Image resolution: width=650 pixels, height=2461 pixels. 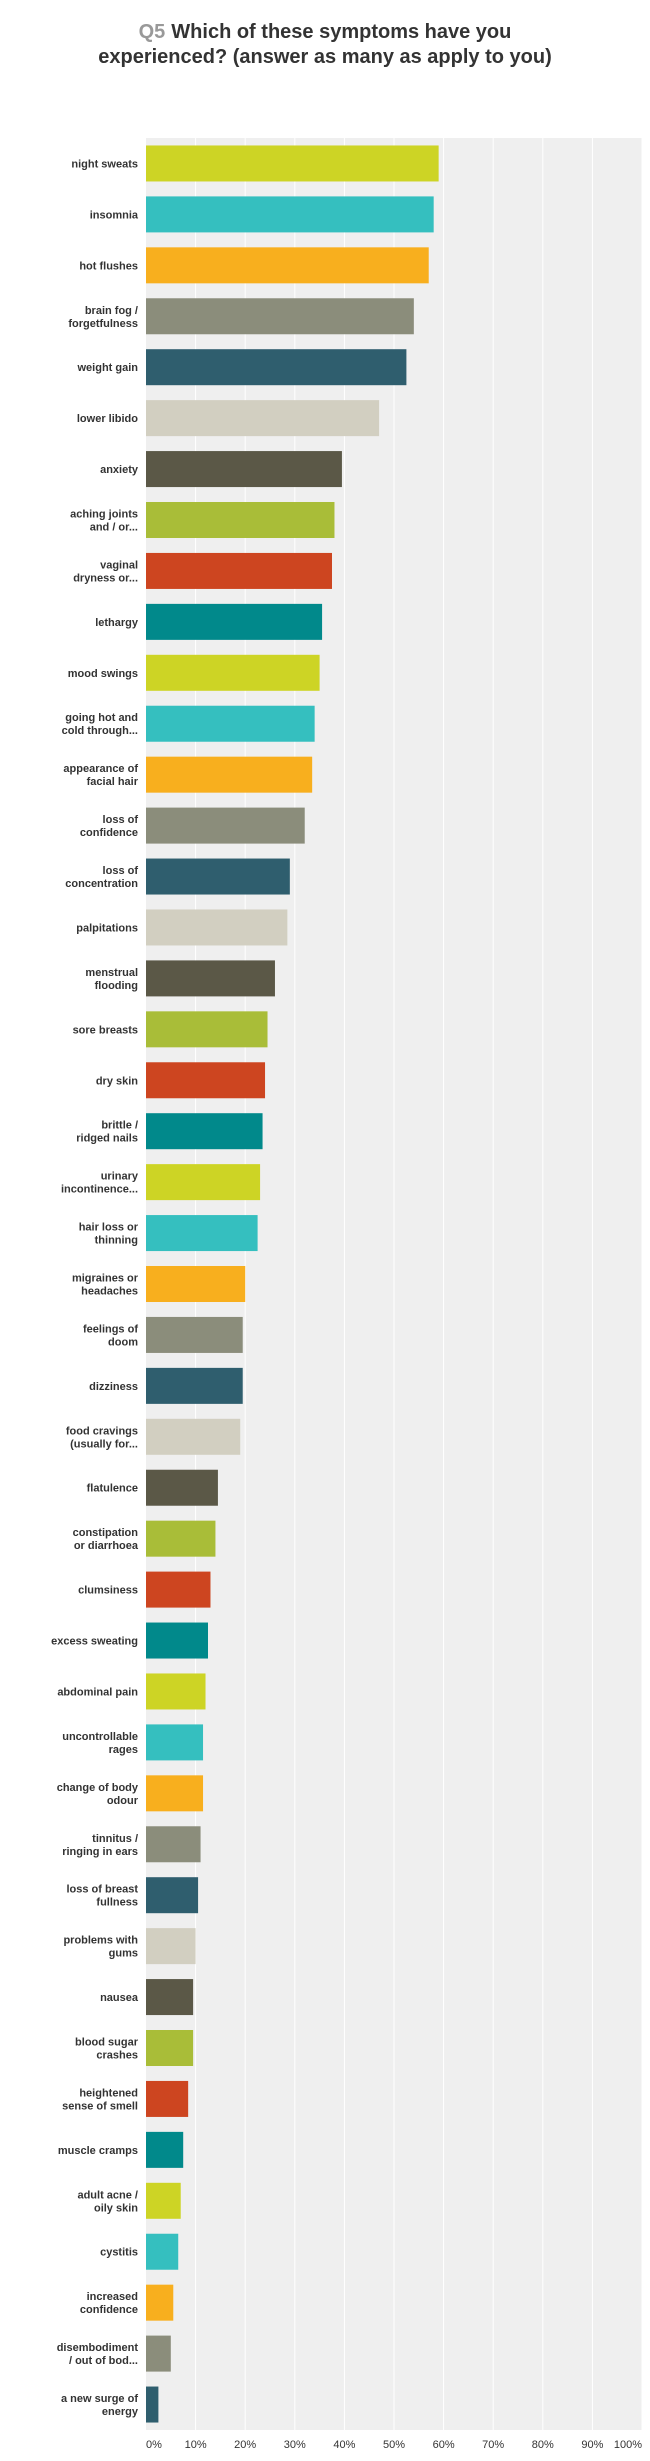 What do you see at coordinates (101, 884) in the screenshot?
I see `category-label-line: concentration` at bounding box center [101, 884].